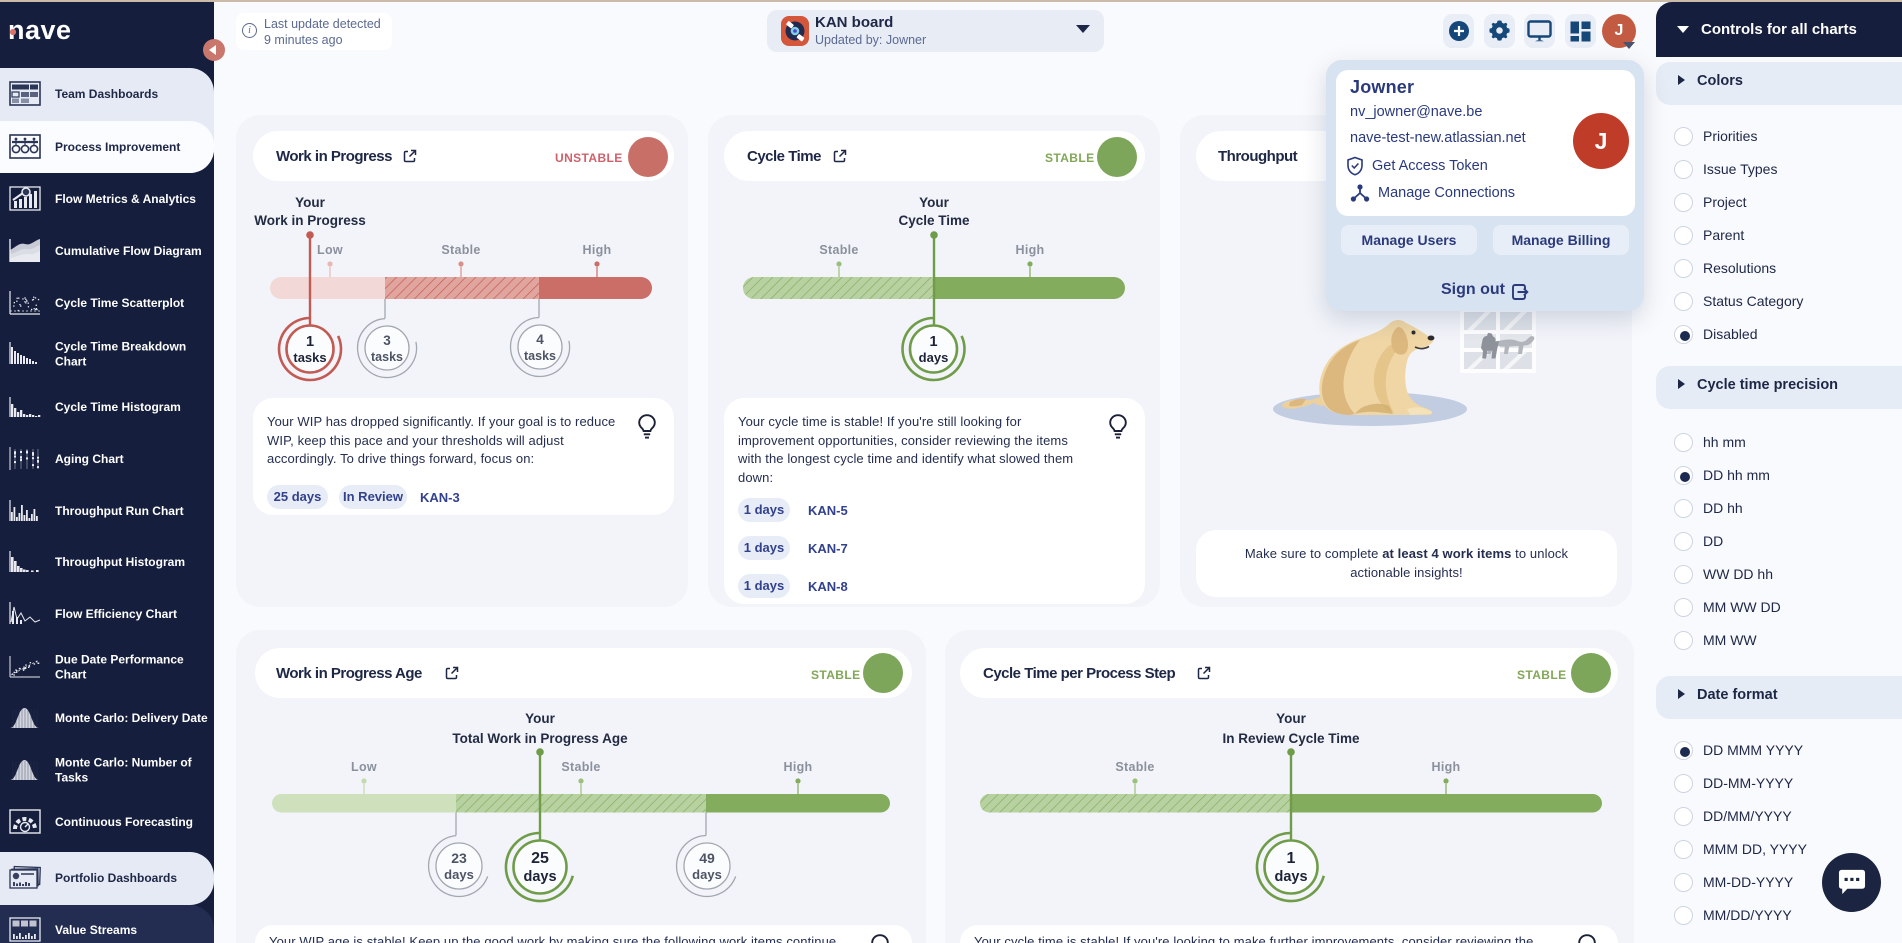 The width and height of the screenshot is (1902, 943). What do you see at coordinates (1291, 738) in the screenshot?
I see `svg-text: In Review Cycle Time` at bounding box center [1291, 738].